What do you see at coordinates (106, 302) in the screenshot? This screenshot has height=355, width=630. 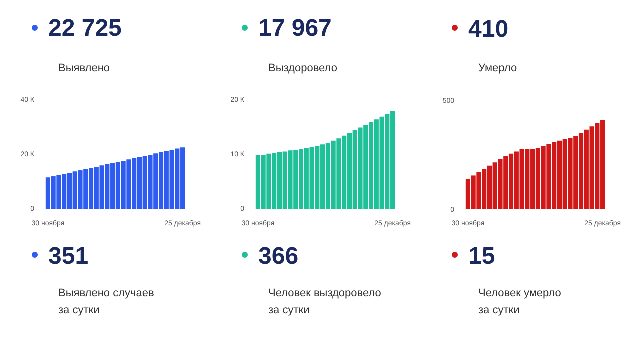 I see `text: Выявлено случаев за сутки` at bounding box center [106, 302].